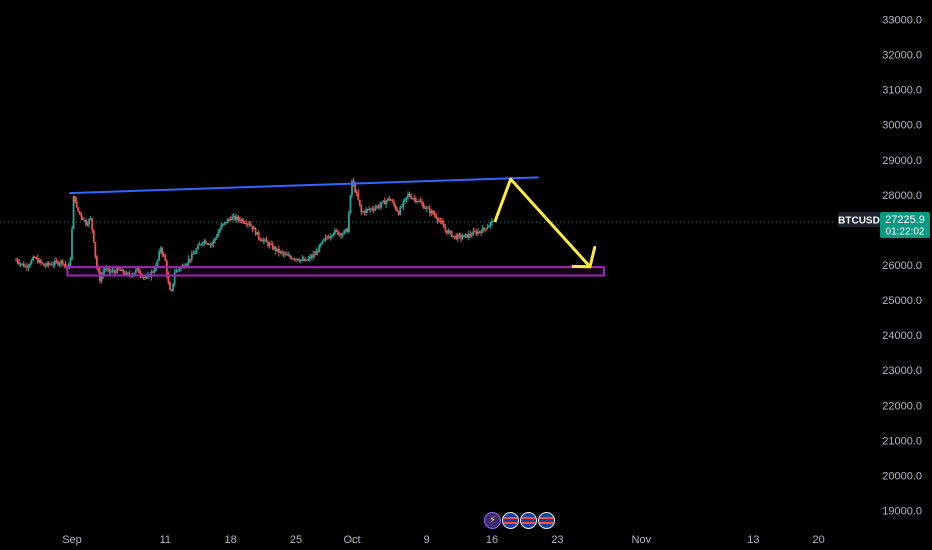 The height and width of the screenshot is (550, 932). Describe the element at coordinates (902, 371) in the screenshot. I see `y-tick-label: 23000.0` at that location.